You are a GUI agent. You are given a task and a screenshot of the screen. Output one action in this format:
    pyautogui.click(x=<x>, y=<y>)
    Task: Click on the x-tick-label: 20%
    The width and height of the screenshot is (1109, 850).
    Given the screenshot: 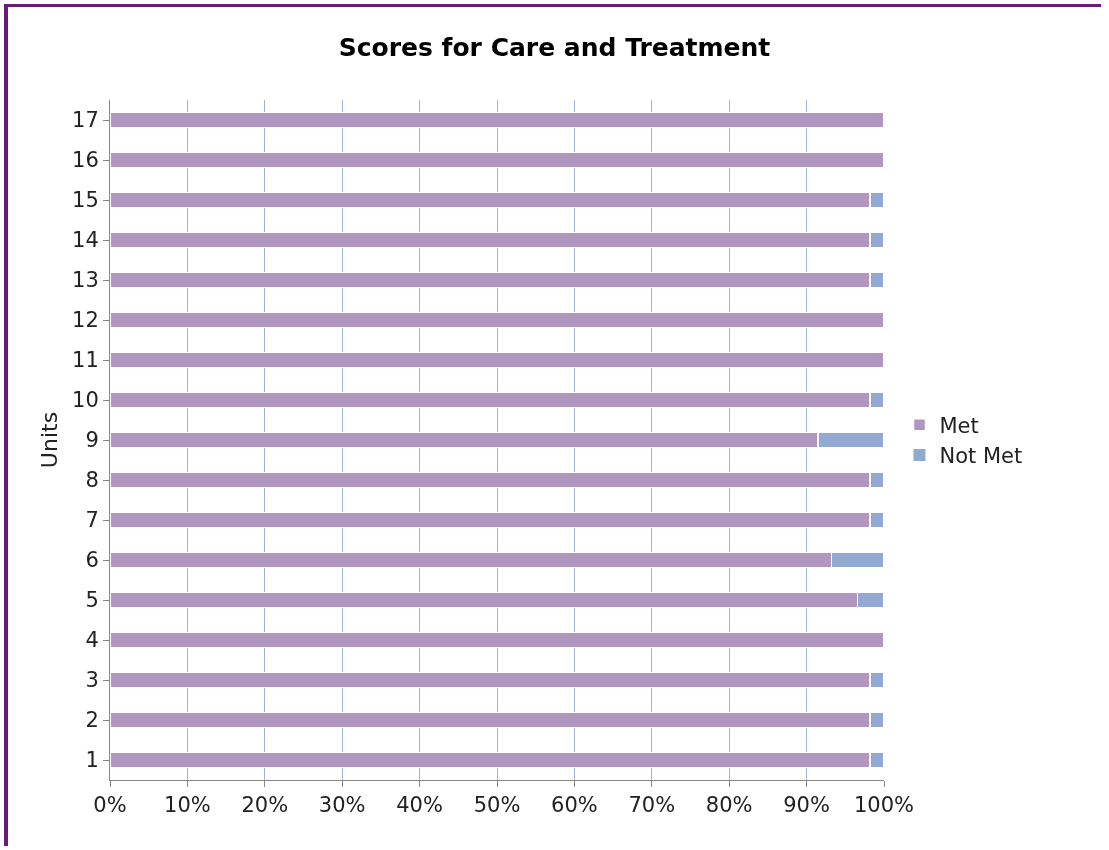 What is the action you would take?
    pyautogui.click(x=265, y=805)
    